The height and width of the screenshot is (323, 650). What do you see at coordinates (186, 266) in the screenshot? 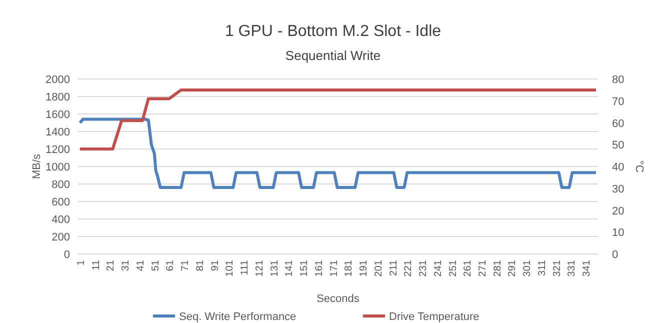
I see `x-tick-label: 71` at bounding box center [186, 266].